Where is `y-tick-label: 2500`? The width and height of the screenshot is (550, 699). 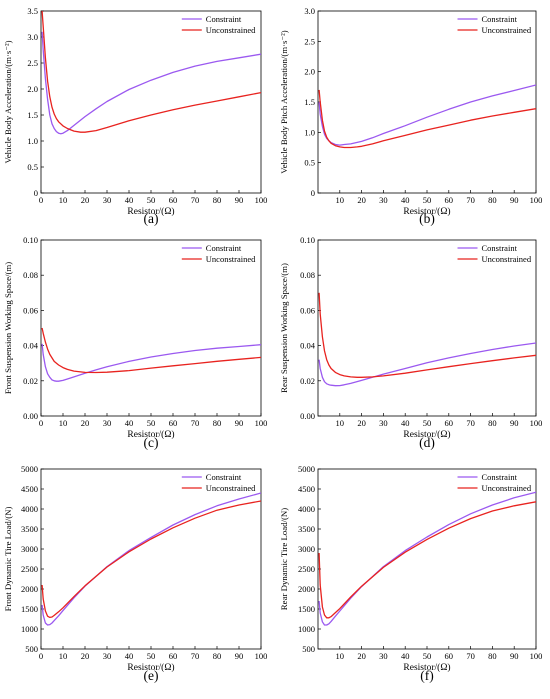
y-tick-label: 2500 is located at coordinates (29, 569).